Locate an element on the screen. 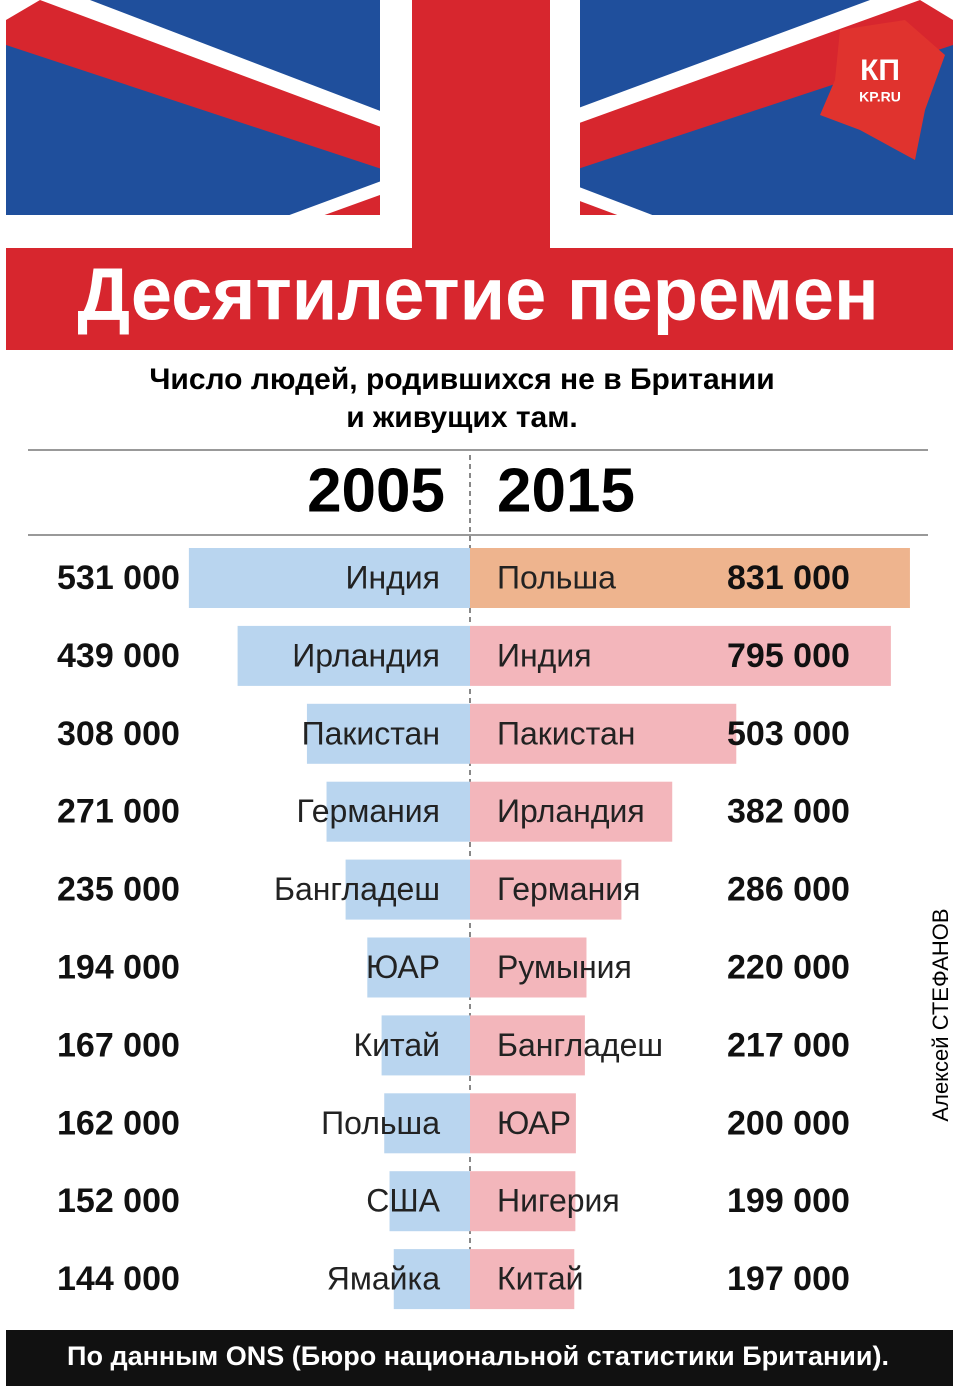 The width and height of the screenshot is (959, 1395). value-label: 271 000 is located at coordinates (118, 812).